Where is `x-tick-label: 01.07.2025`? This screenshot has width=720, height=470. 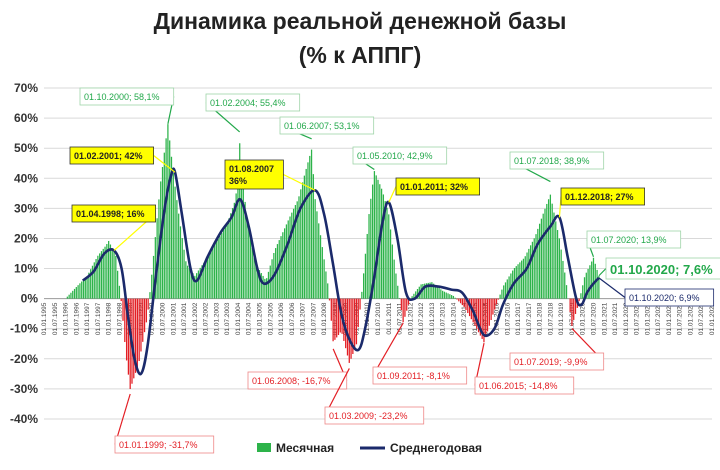
x-tick-label: 01.07.2025 is located at coordinates (701, 318).